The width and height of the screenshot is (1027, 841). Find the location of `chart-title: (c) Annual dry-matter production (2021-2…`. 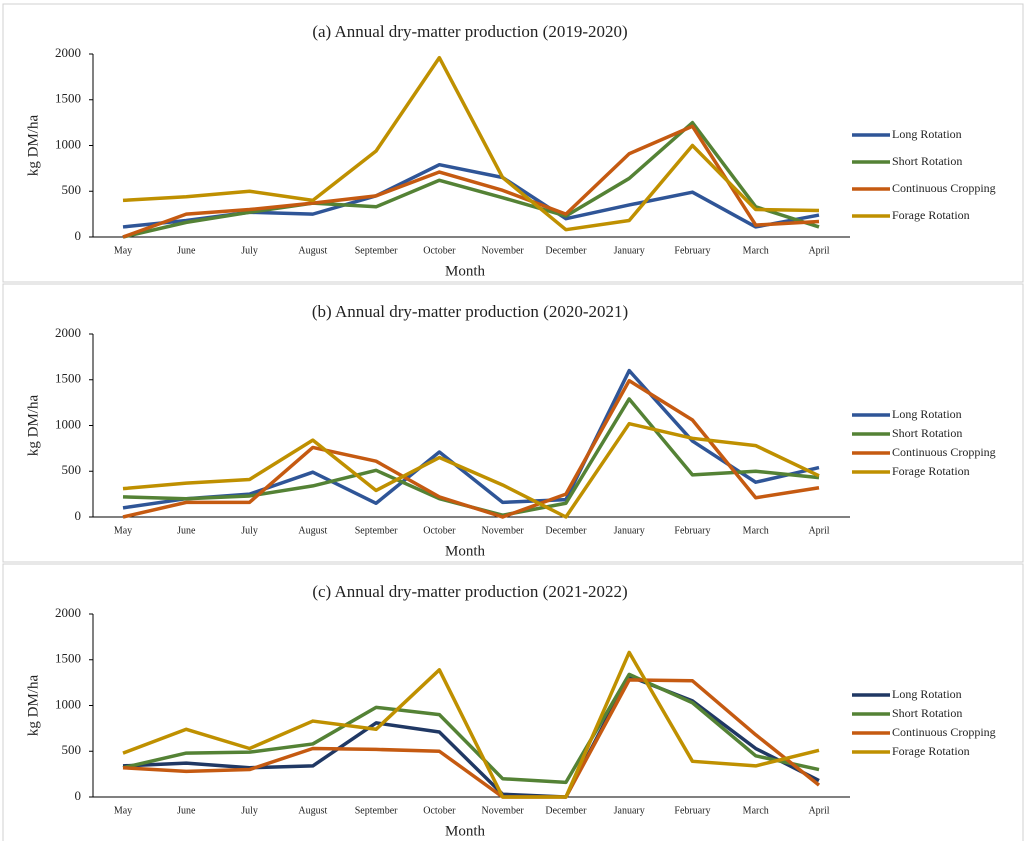

chart-title: (c) Annual dry-matter production (2021-2… is located at coordinates (469, 591).